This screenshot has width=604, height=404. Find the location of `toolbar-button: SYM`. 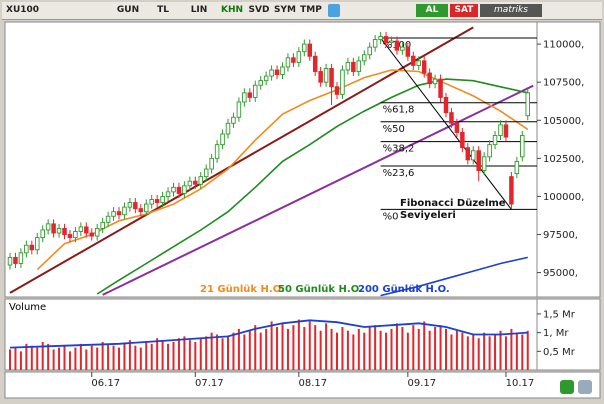

toolbar-button: SYM is located at coordinates (285, 10).